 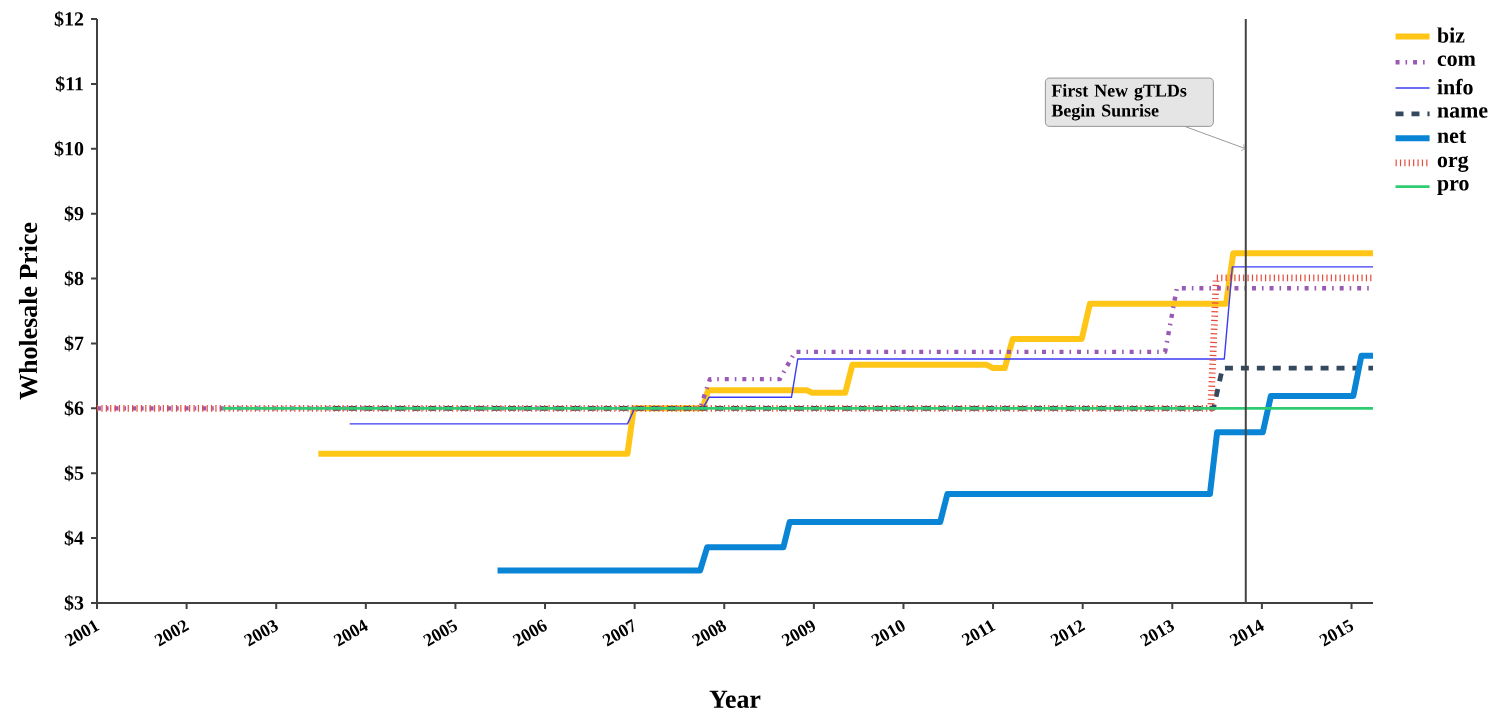 What do you see at coordinates (1068, 633) in the screenshot?
I see `x-tick-label: 2012` at bounding box center [1068, 633].